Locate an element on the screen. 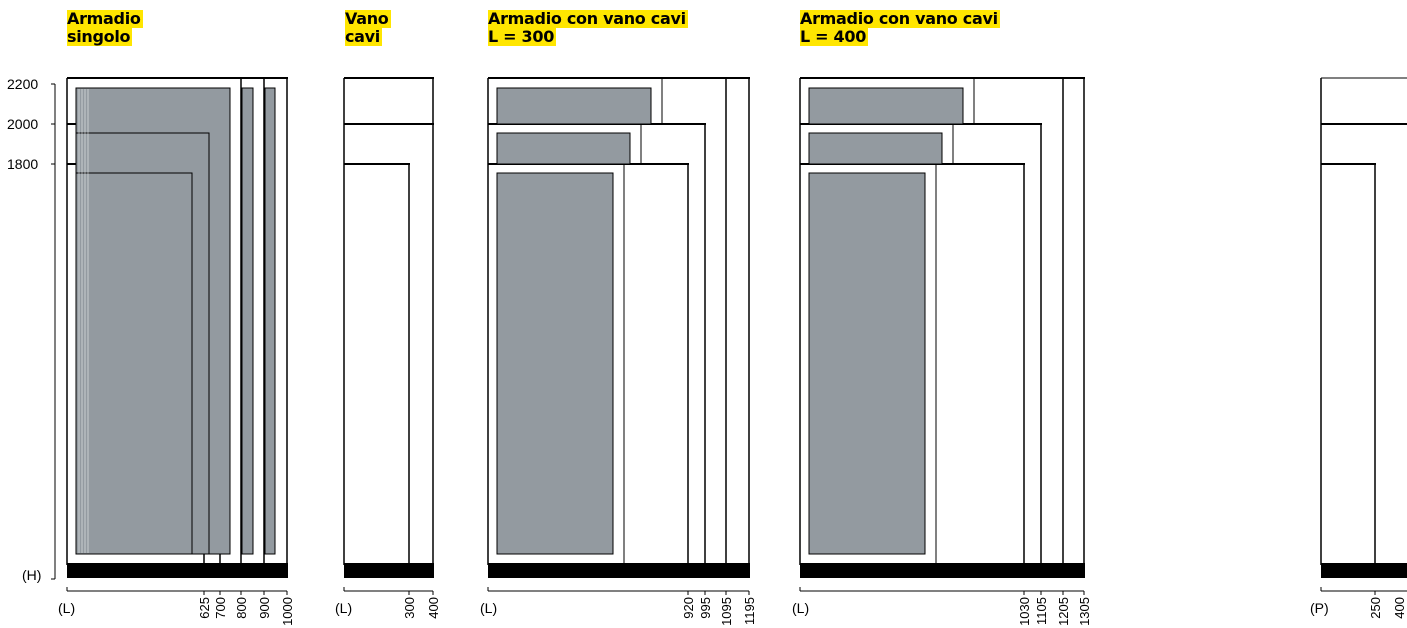 This screenshot has width=1407, height=628. combo-400-plinth is located at coordinates (942, 570).